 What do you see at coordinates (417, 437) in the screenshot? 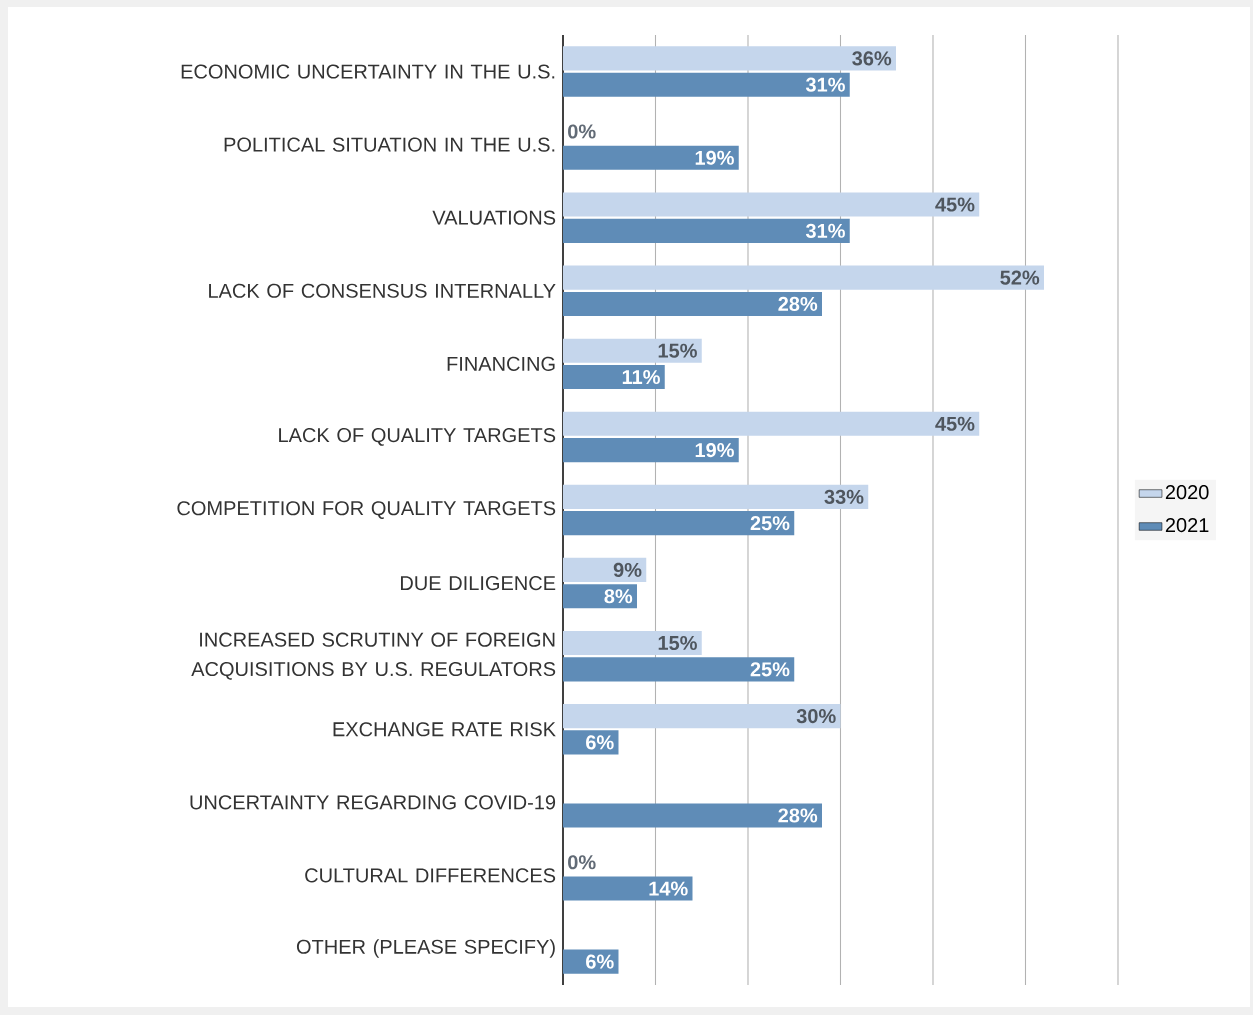
I see `y-tick-label: LACK OF QUALITY TARGETS` at bounding box center [417, 437].